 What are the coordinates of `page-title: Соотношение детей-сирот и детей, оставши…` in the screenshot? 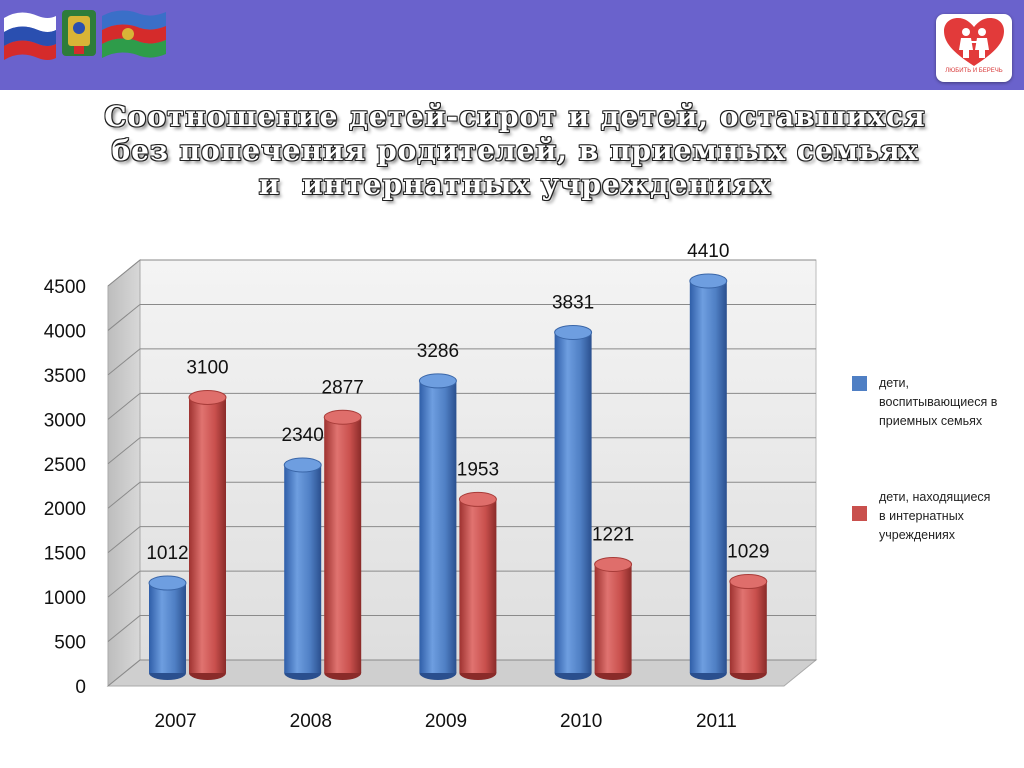 It's located at (515, 151).